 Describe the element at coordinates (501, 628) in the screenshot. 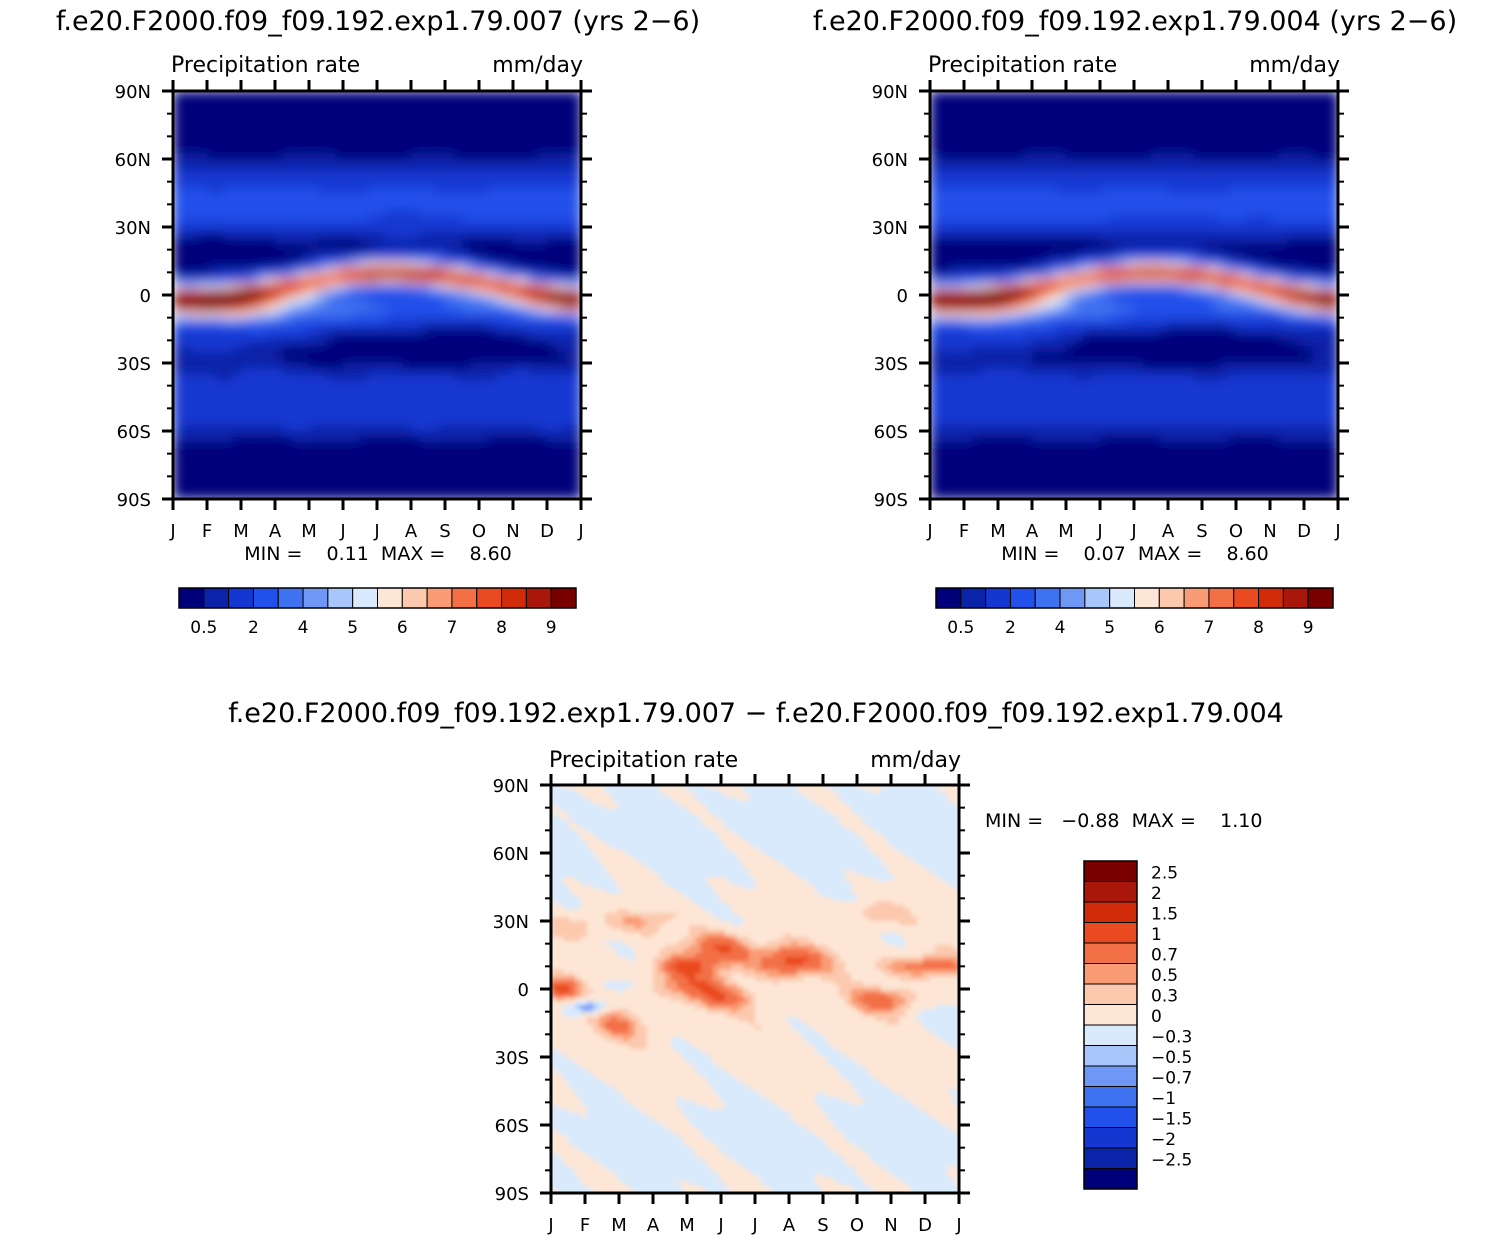

I see `panel-1-colorbar-label: 8` at that location.